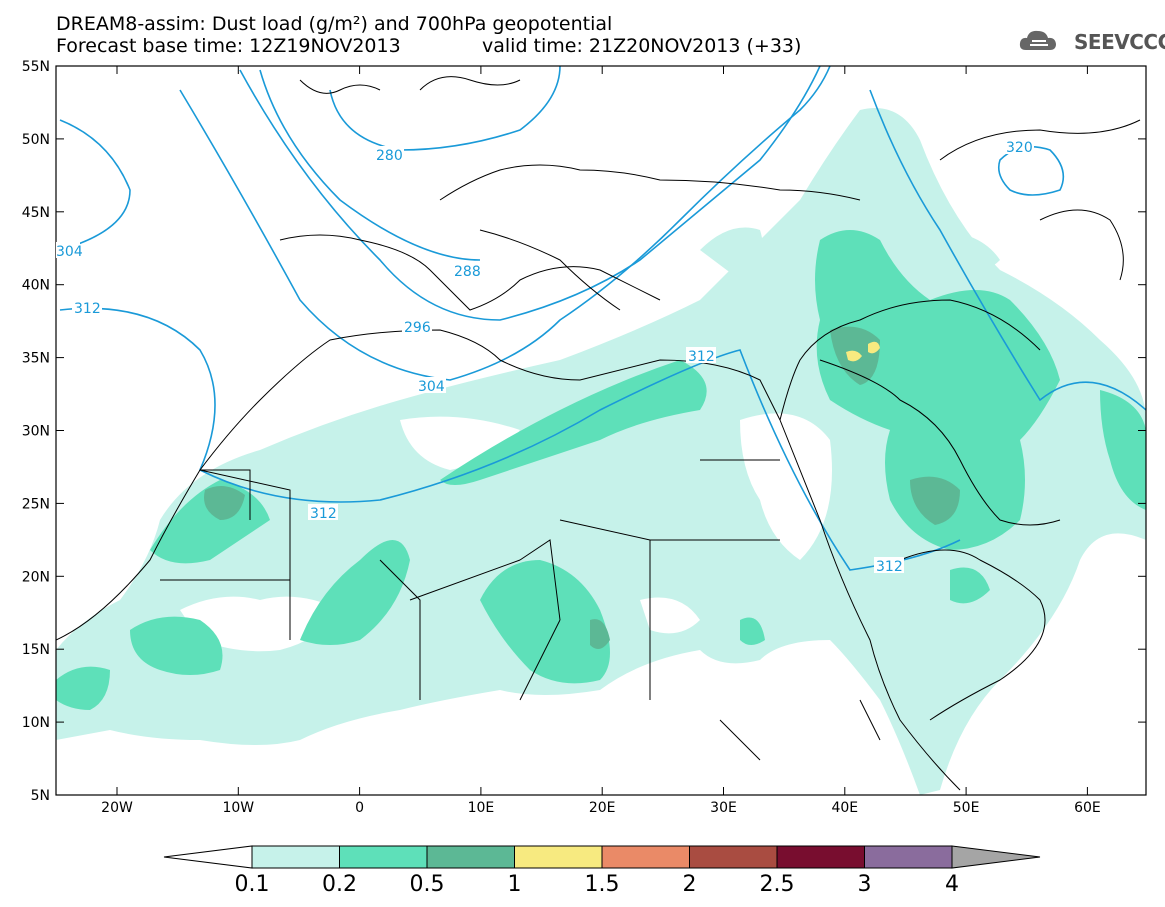 This screenshot has height=907, width=1165. What do you see at coordinates (339, 884) in the screenshot?
I see `colorbar-tick-label: 0.2` at bounding box center [339, 884].